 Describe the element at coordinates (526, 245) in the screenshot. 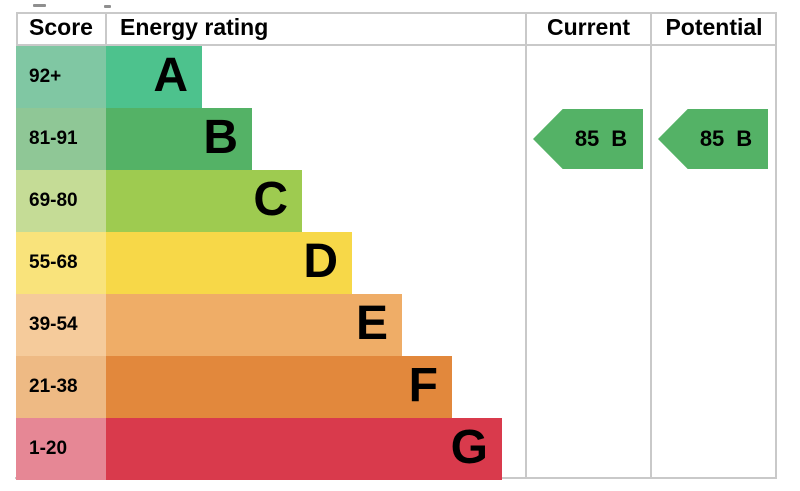

I see `current-column-border` at that location.